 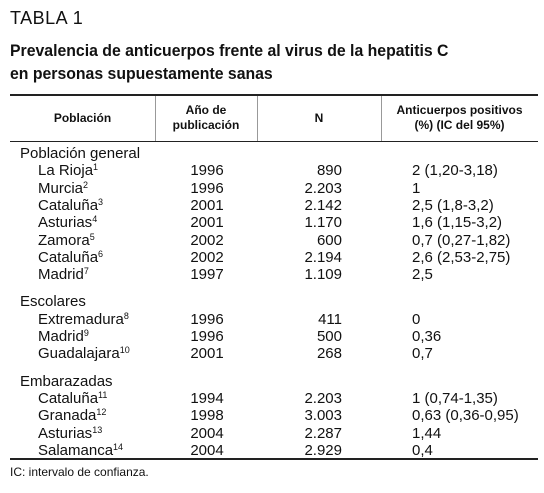 I want to click on n: 411, so click(x=330, y=319).